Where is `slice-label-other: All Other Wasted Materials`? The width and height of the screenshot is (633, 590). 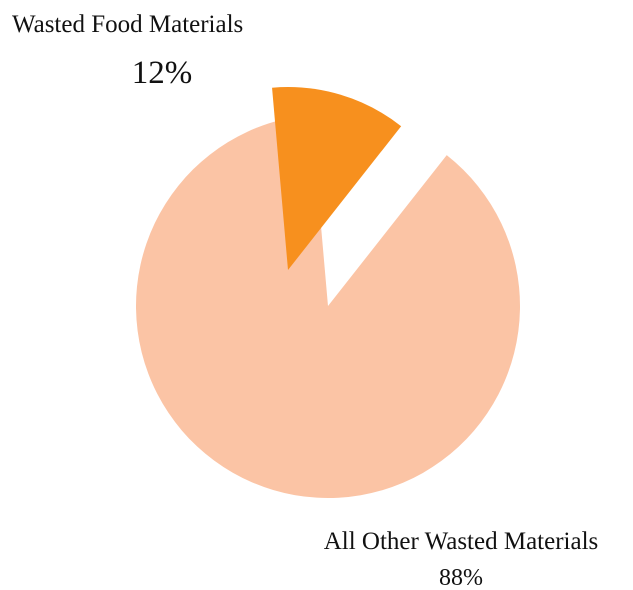 slice-label-other: All Other Wasted Materials is located at coordinates (461, 541).